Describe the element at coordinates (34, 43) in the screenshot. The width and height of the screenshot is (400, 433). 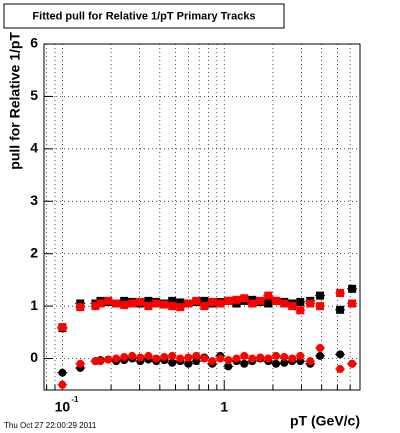
I see `y-tick-label: 6` at that location.